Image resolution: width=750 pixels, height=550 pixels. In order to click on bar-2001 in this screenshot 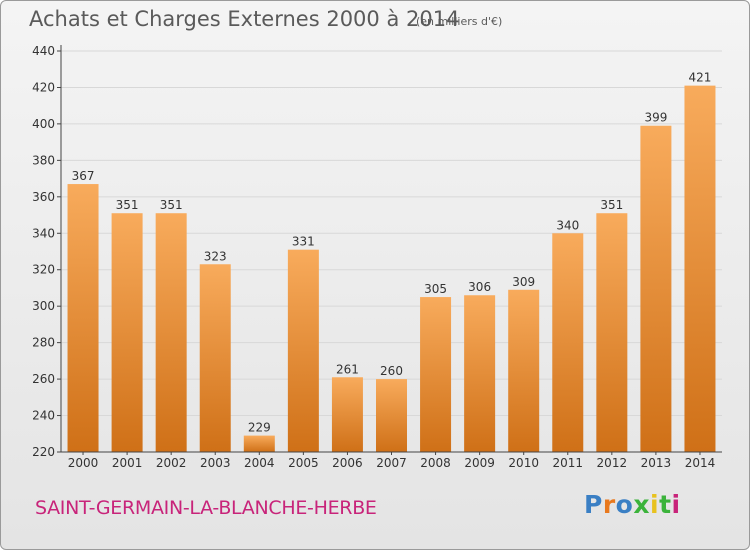, I will do `click(127, 332)`.